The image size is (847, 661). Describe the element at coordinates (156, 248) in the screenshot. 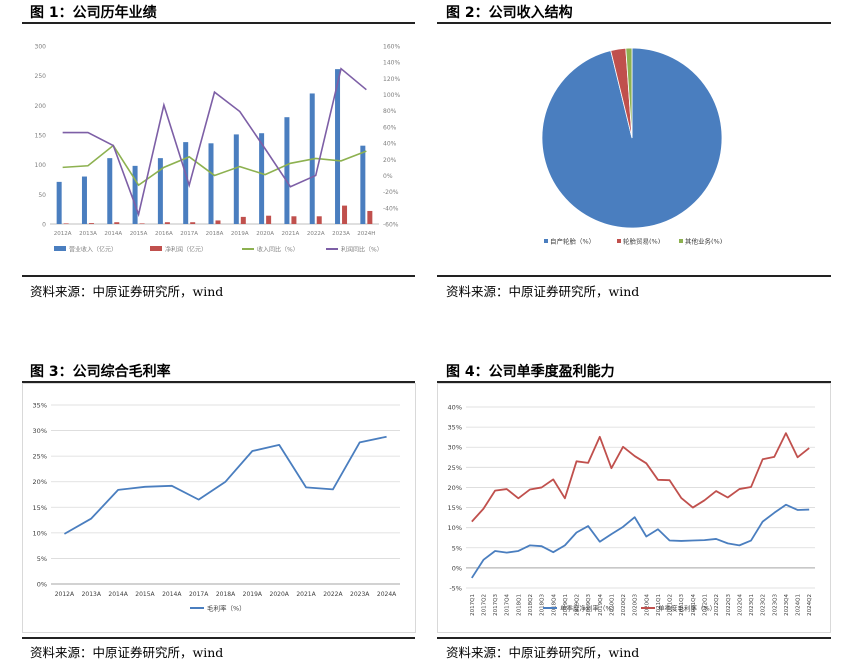

I see `fig1-legend-swatch` at that location.